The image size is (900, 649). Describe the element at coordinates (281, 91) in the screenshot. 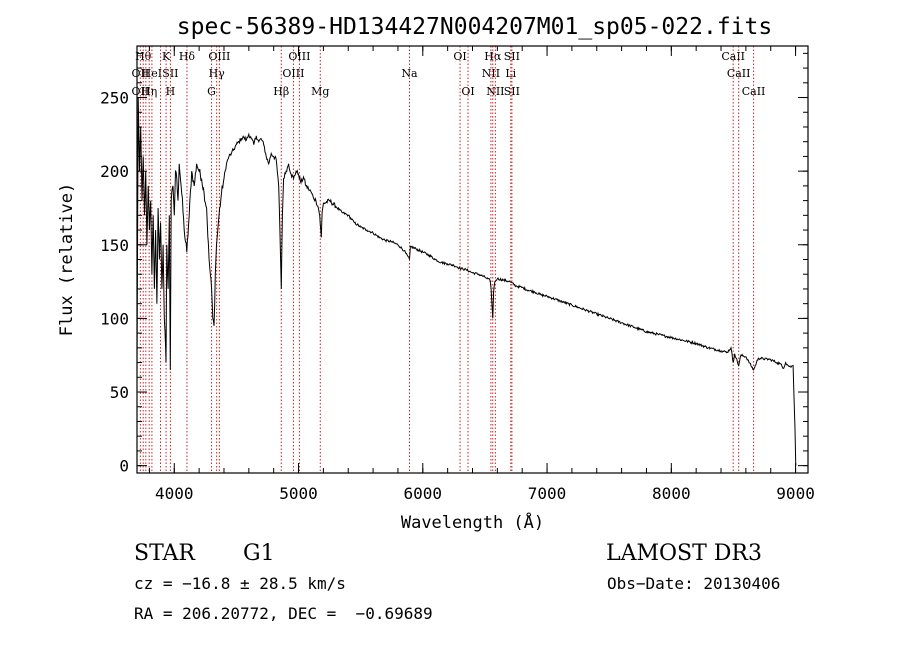

I see `spectral-line-label: Hβ` at that location.